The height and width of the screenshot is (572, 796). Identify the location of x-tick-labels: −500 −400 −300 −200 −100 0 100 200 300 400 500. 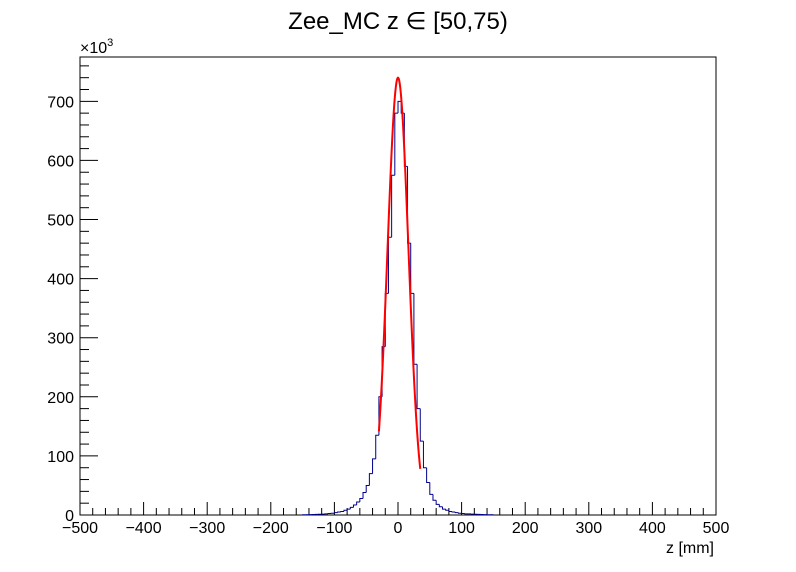
(395, 528).